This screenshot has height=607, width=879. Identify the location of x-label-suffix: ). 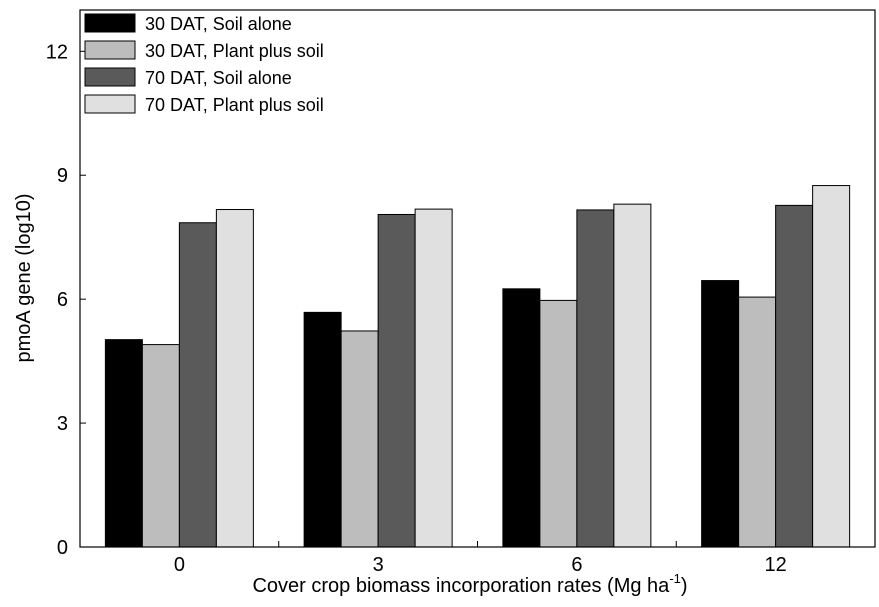
(684, 586).